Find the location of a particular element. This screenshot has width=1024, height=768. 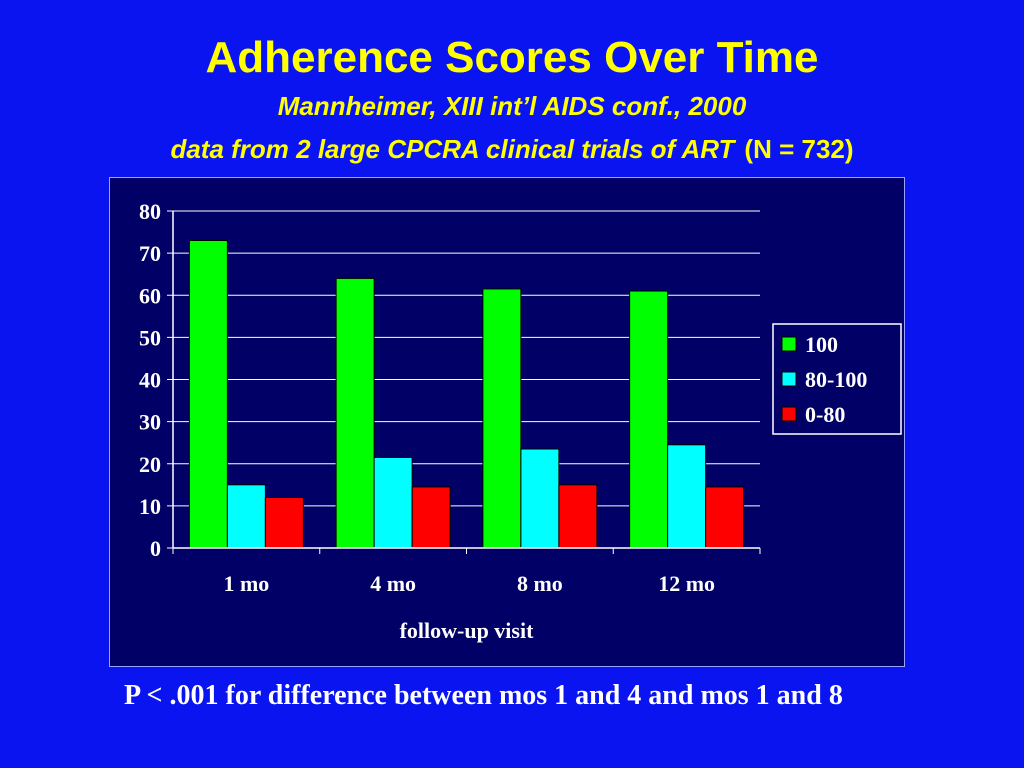

y-tick-label: 0 is located at coordinates (155, 548).